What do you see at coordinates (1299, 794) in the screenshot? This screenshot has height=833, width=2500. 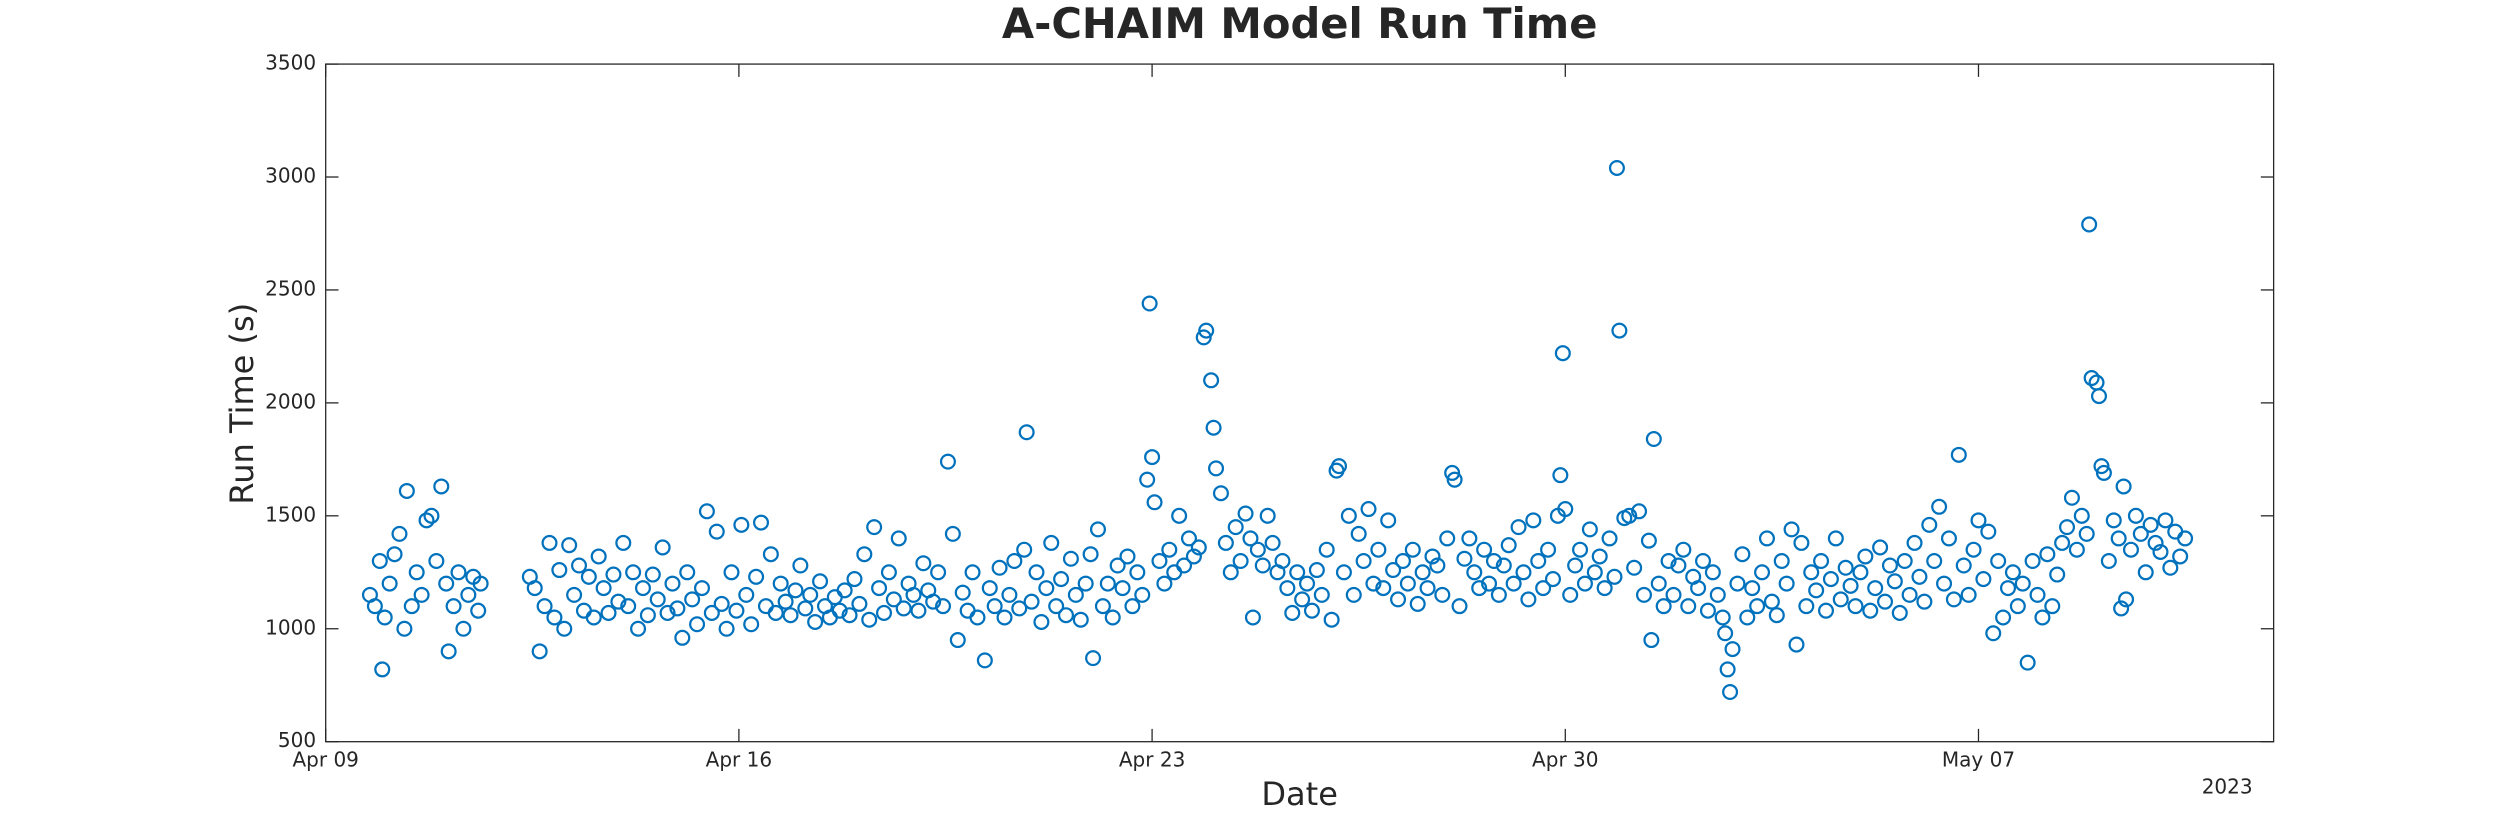 I see `x-axis-label: Date` at bounding box center [1299, 794].